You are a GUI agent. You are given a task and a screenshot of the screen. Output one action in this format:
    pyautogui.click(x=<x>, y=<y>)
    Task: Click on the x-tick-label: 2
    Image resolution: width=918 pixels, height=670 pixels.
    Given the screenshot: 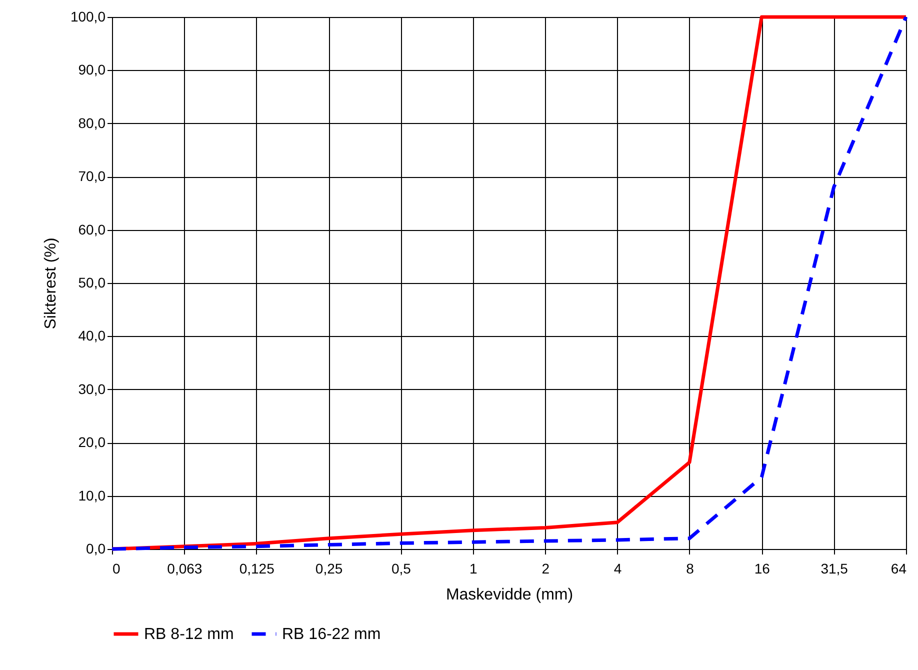 What is the action you would take?
    pyautogui.click(x=546, y=568)
    